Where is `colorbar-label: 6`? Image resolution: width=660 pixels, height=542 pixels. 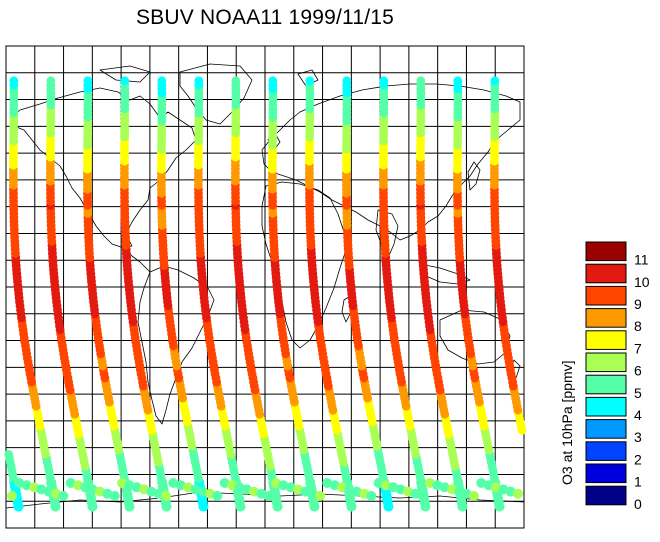 colorbar-label: 6 is located at coordinates (638, 371).